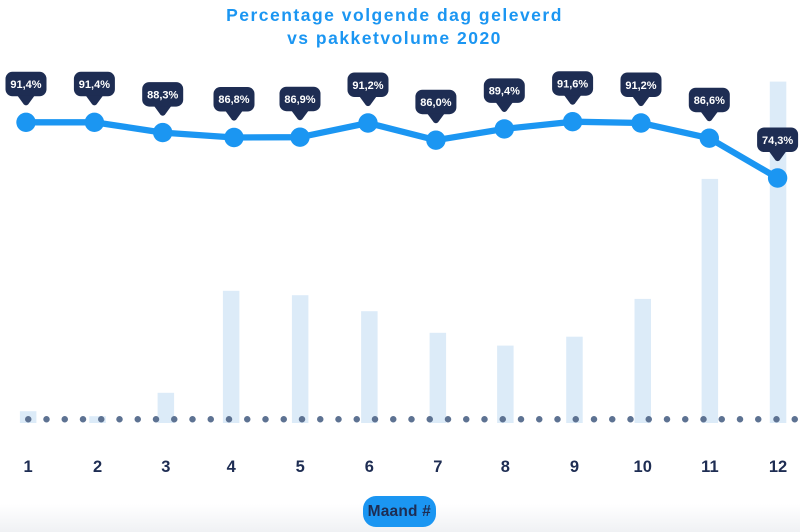  What do you see at coordinates (165, 467) in the screenshot?
I see `svg-text: 3` at bounding box center [165, 467].